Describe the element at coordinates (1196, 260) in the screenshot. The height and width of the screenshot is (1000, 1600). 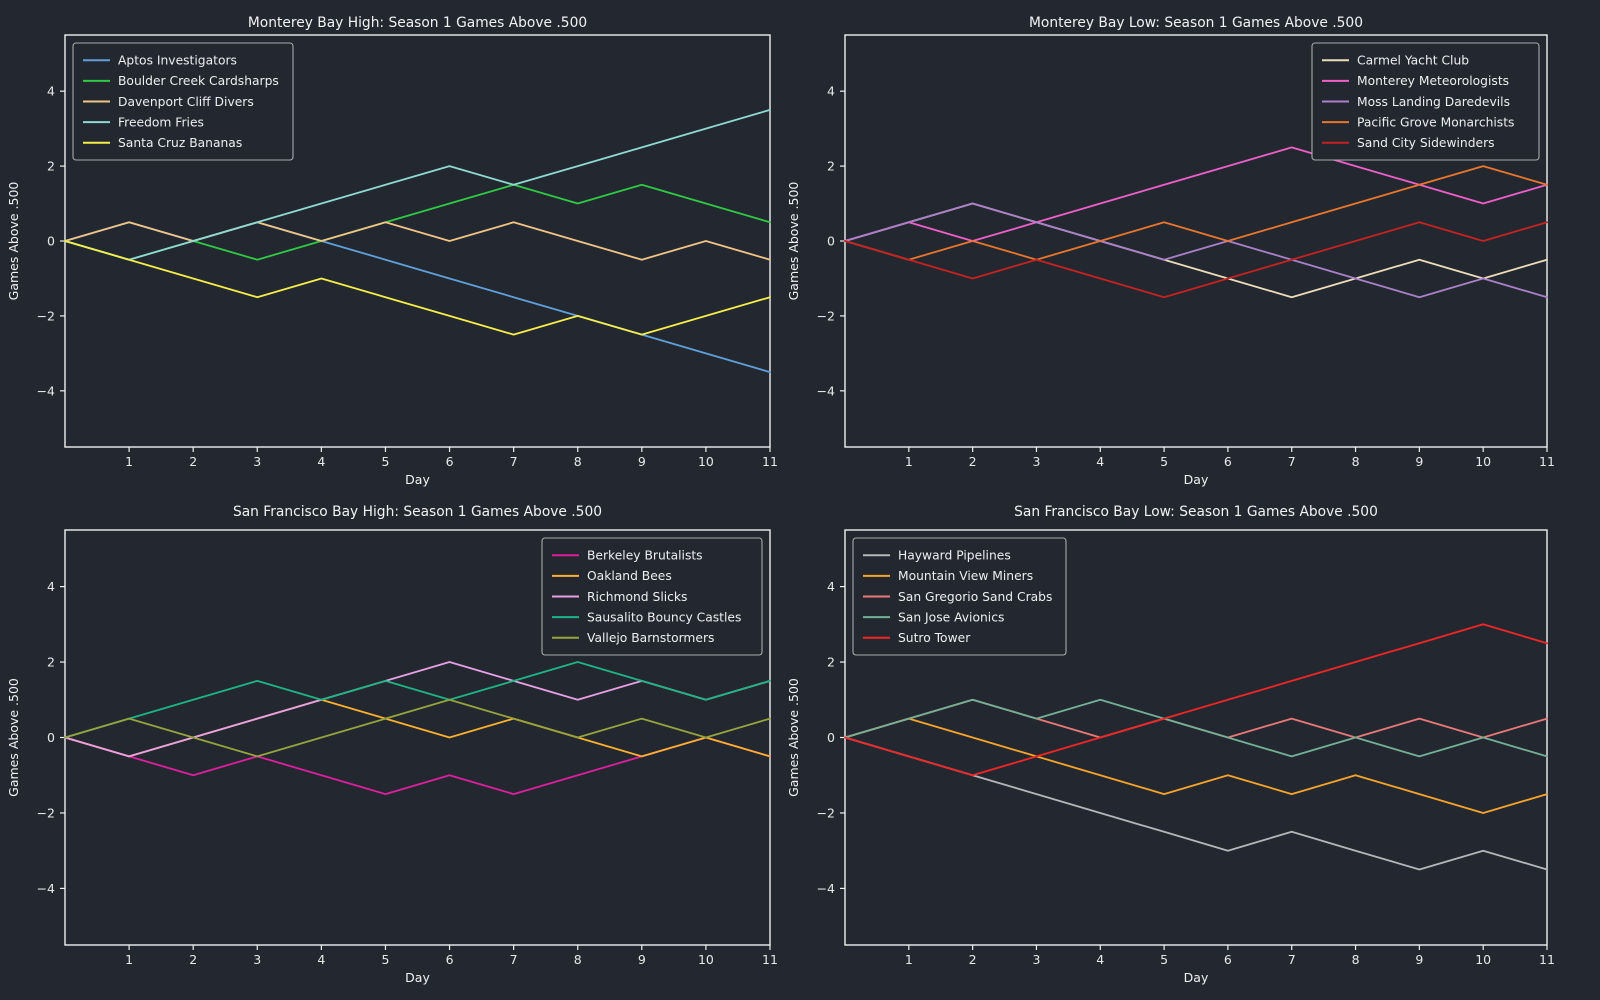
I see `series-line-sand-city-sidewinders` at that location.